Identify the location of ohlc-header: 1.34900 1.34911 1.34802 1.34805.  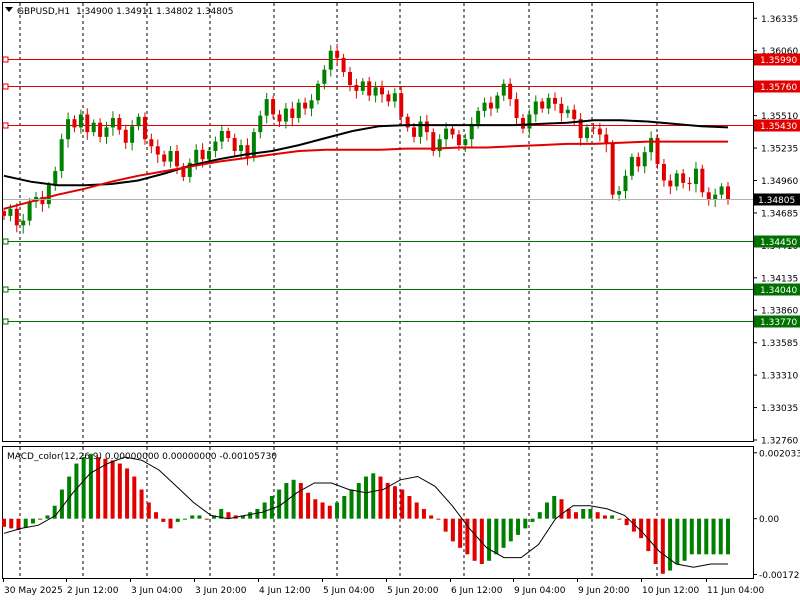
(154, 12).